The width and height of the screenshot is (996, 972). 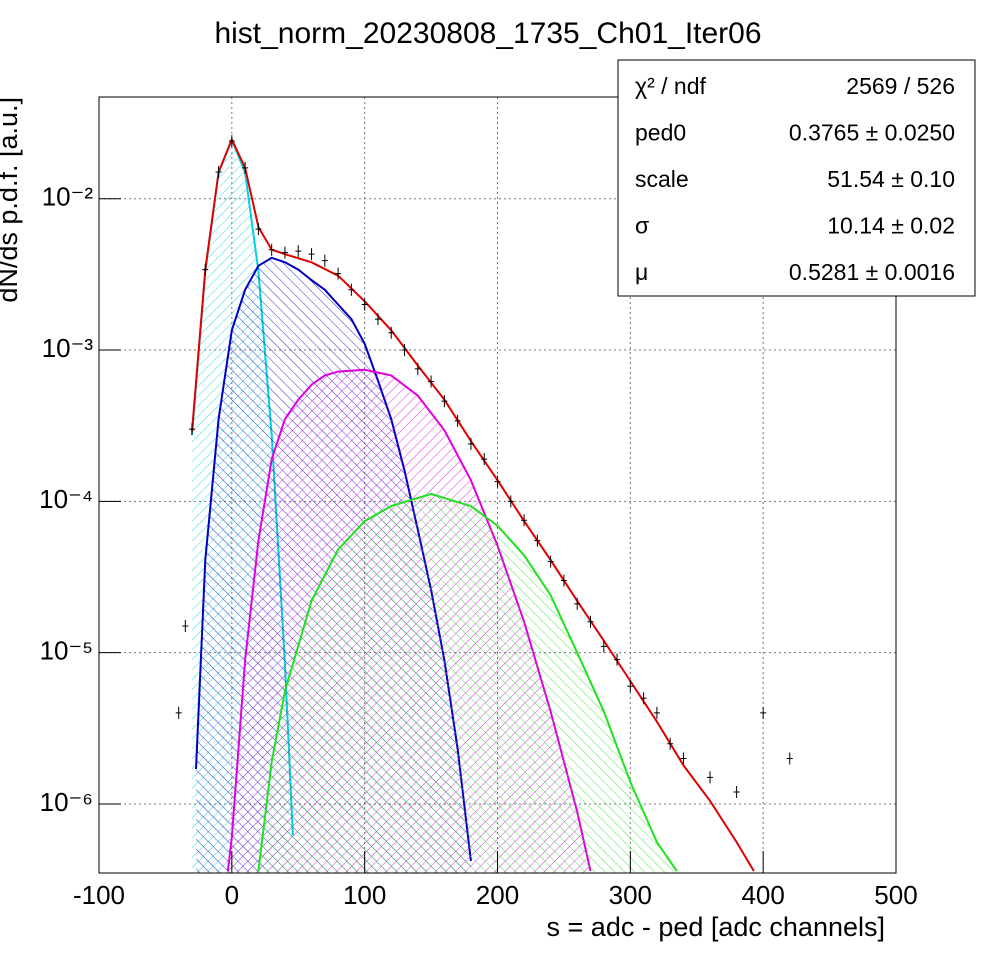 I want to click on y-axis-label: dN/ds p.d.f. [a.u.], so click(x=11, y=200).